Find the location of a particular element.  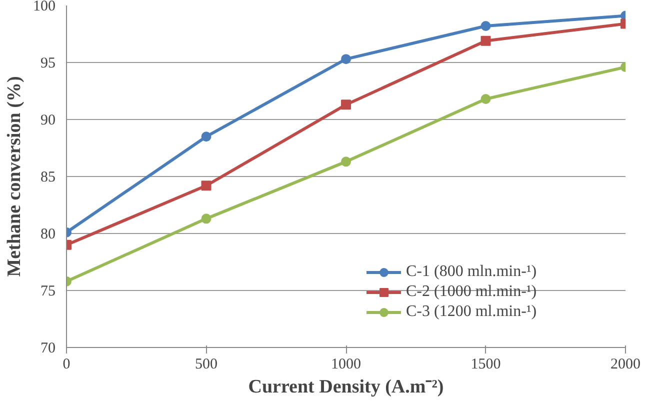

x-tick-label: 0 is located at coordinates (66, 364).